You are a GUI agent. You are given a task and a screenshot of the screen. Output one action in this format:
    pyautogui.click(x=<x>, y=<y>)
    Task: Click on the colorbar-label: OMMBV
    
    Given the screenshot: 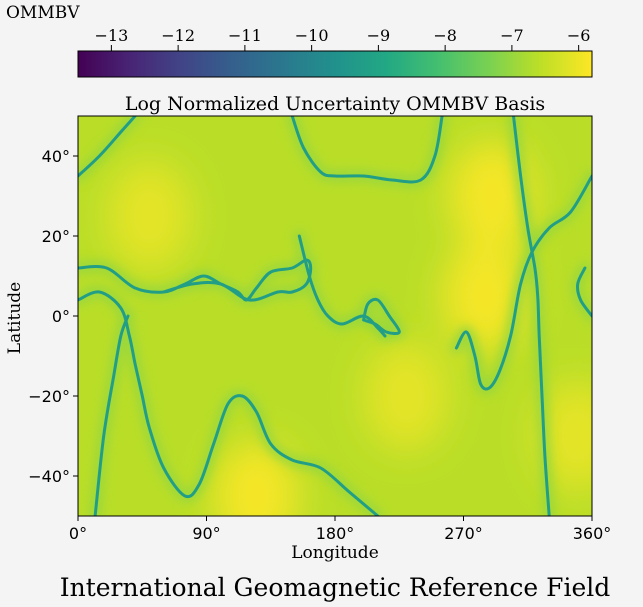 What is the action you would take?
    pyautogui.click(x=43, y=13)
    